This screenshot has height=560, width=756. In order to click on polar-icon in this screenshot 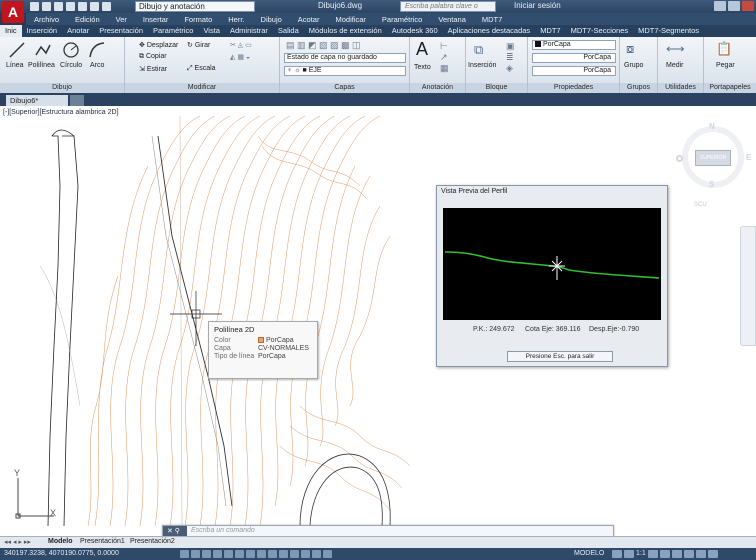, I will do `click(217, 554)`.